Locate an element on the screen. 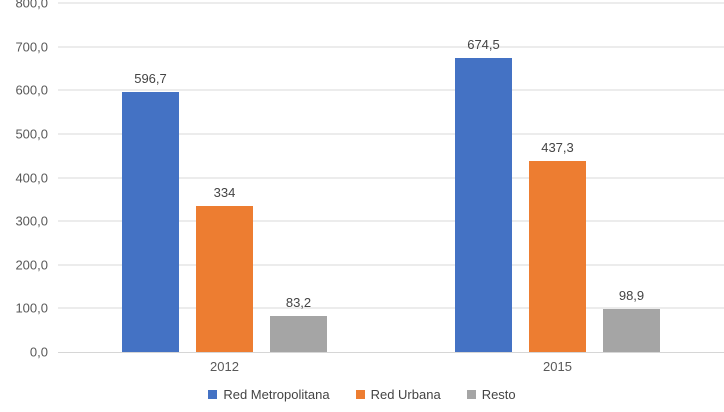  data-label: 83,2 is located at coordinates (298, 302).